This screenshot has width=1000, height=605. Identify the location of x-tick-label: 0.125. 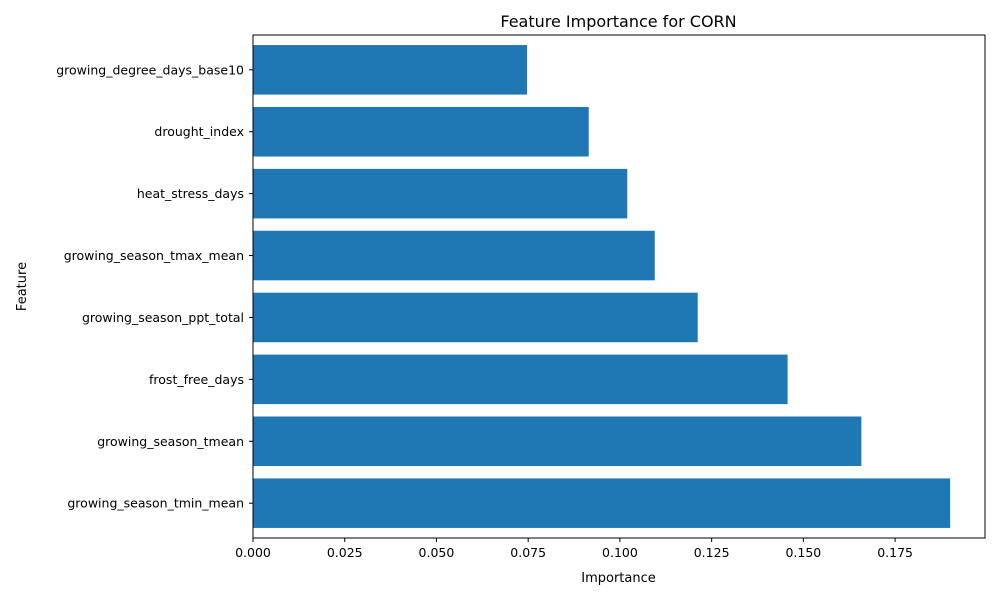
(712, 552).